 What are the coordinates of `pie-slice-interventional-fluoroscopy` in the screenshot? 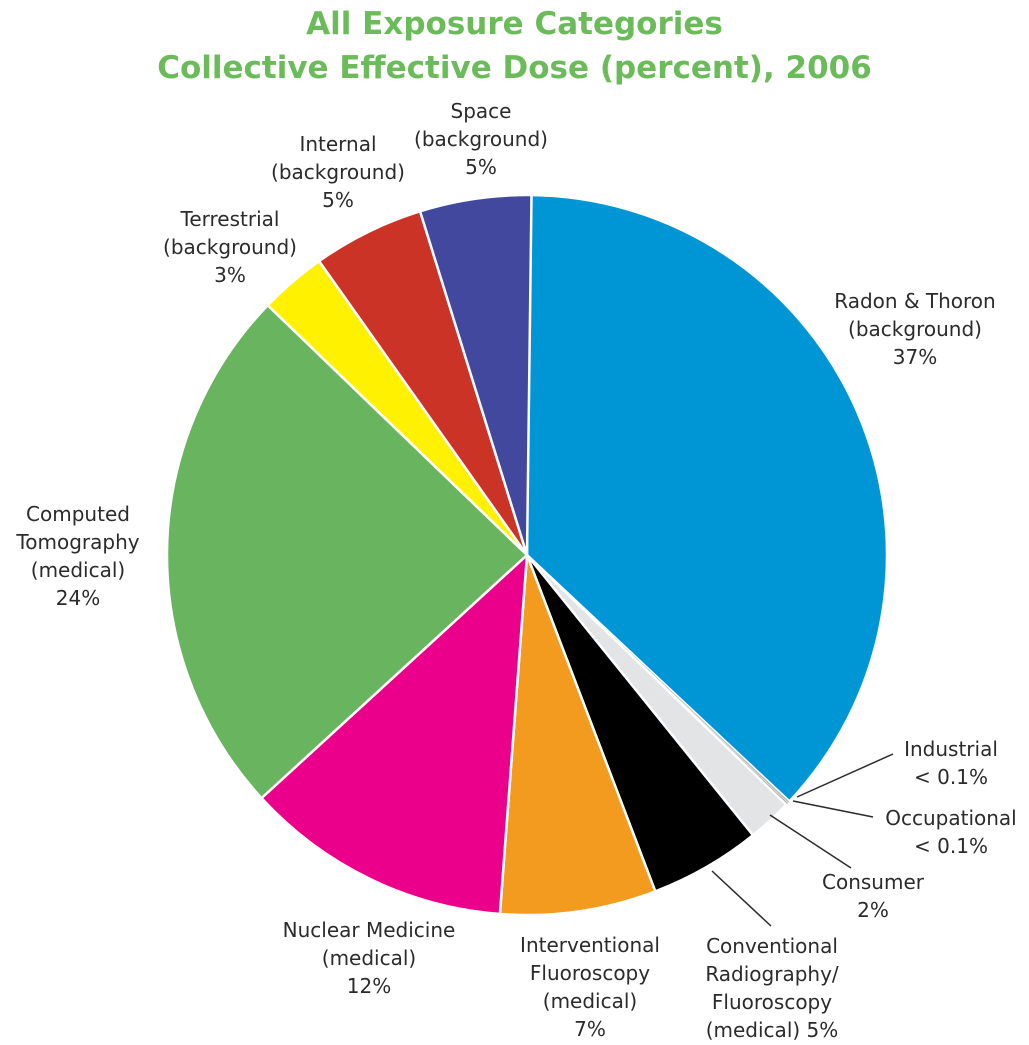 It's located at (577, 735).